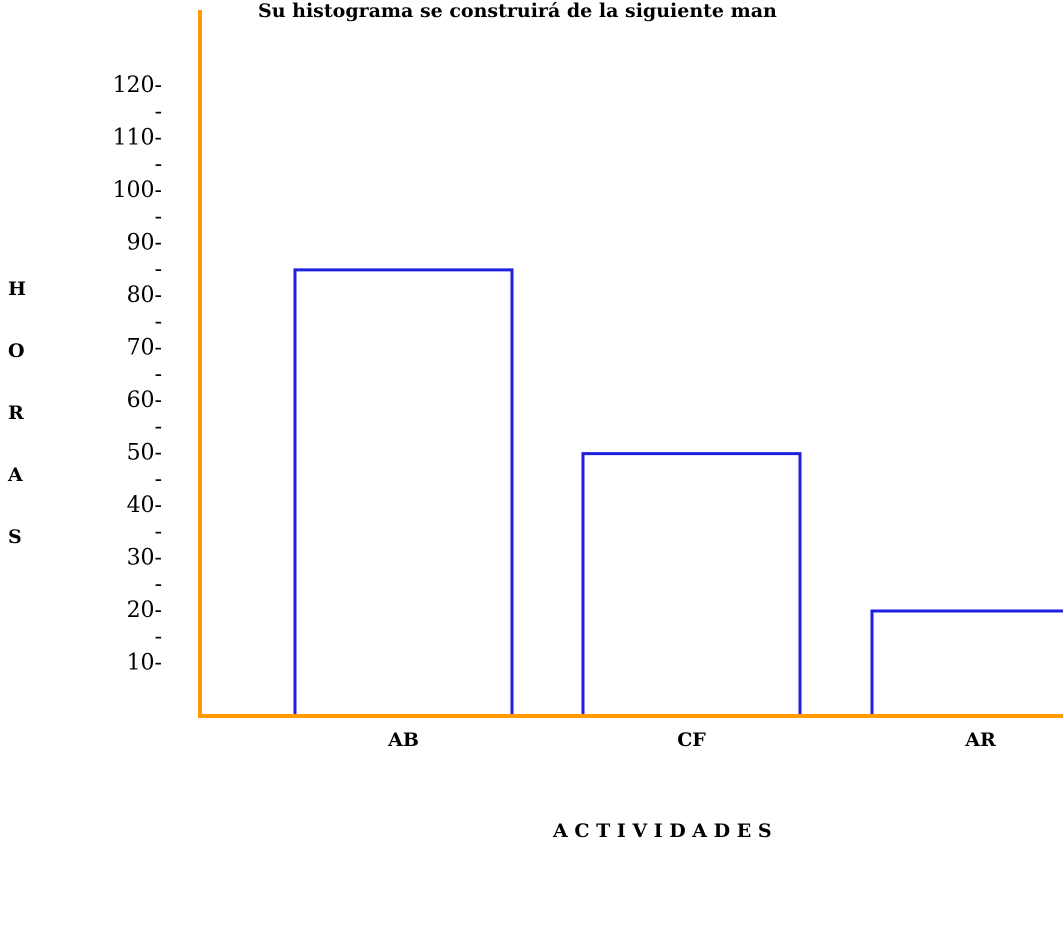 The width and height of the screenshot is (1063, 931). Describe the element at coordinates (144, 558) in the screenshot. I see `y-tick-label: 30-` at that location.